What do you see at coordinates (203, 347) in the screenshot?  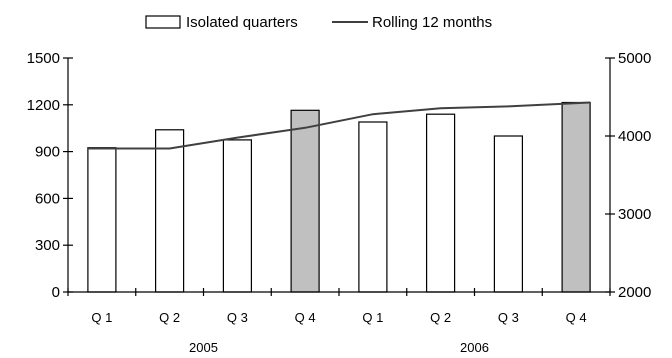 I see `x-group-label: 2005` at bounding box center [203, 347].